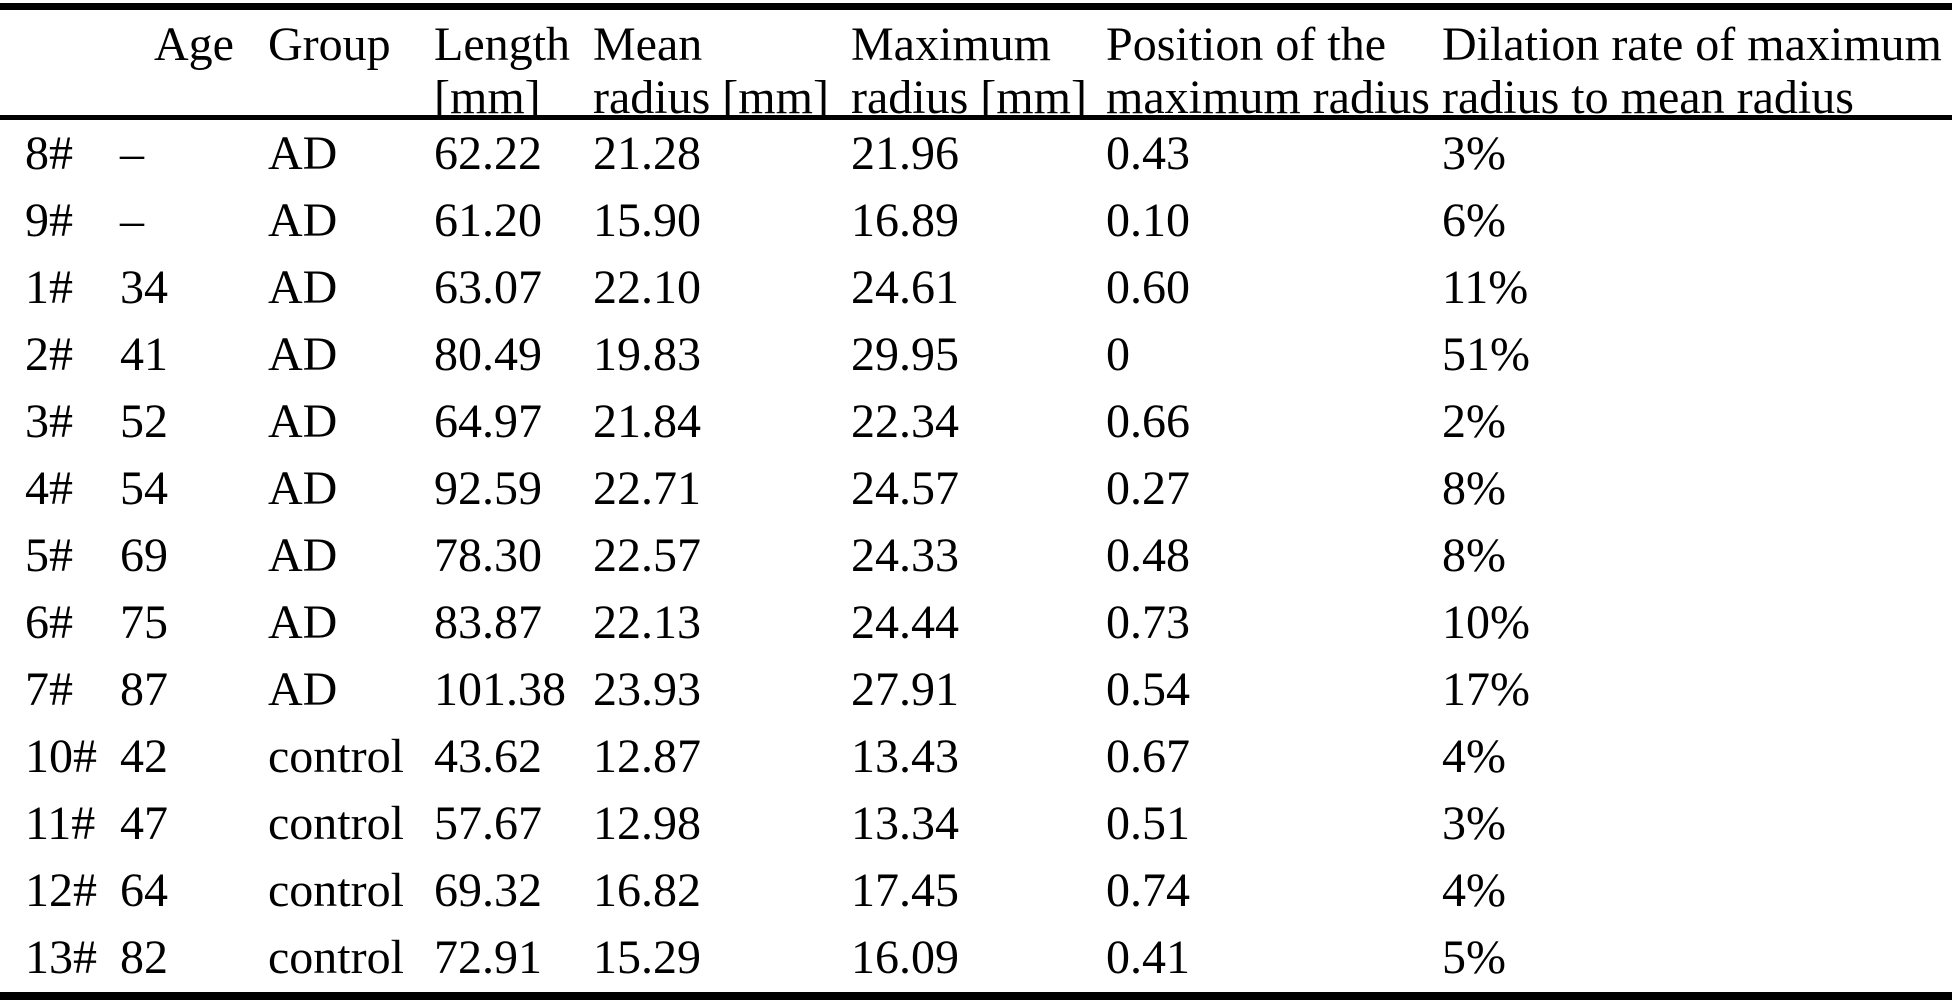 The height and width of the screenshot is (1000, 1952). I want to click on cell-dilation: 6%, so click(1474, 220).